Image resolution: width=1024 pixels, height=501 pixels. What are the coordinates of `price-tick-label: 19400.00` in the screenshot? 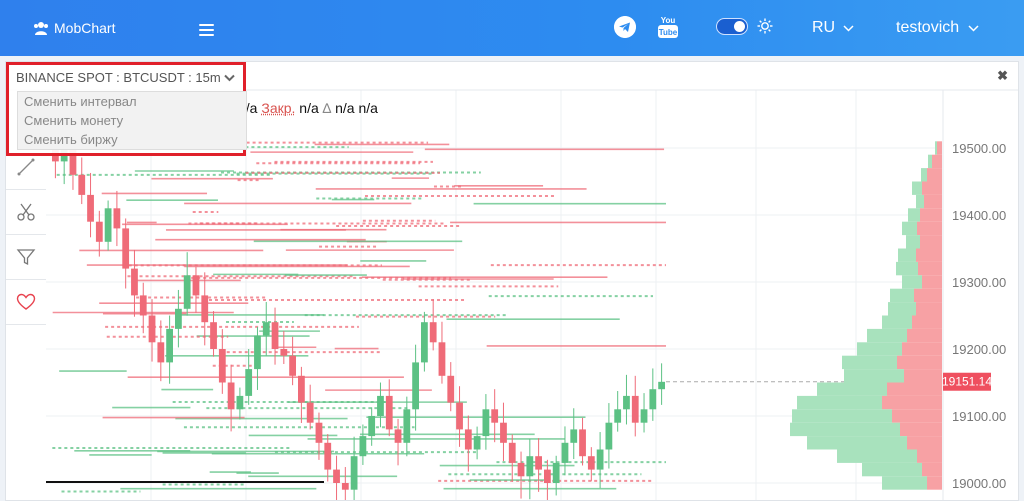 It's located at (979, 215).